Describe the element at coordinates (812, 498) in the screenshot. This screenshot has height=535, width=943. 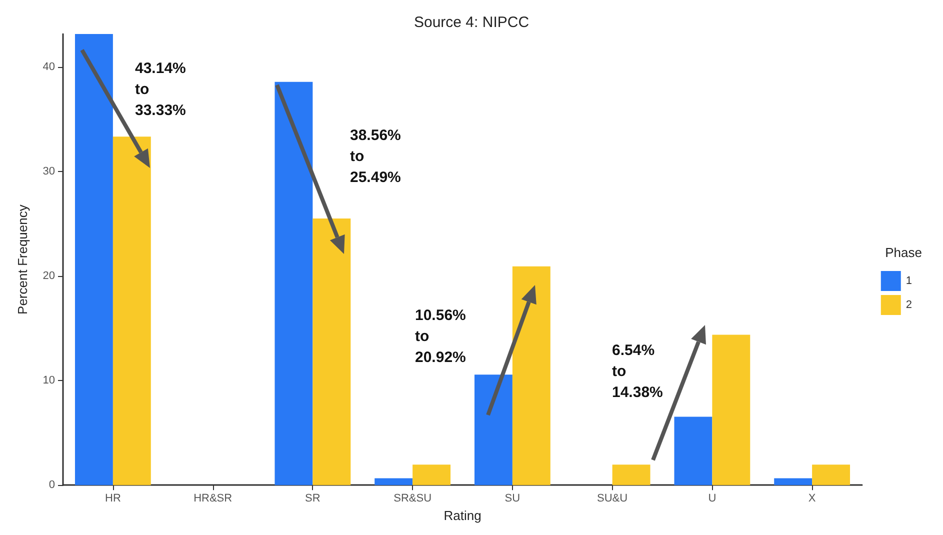
I see `x-tick-label: X` at that location.